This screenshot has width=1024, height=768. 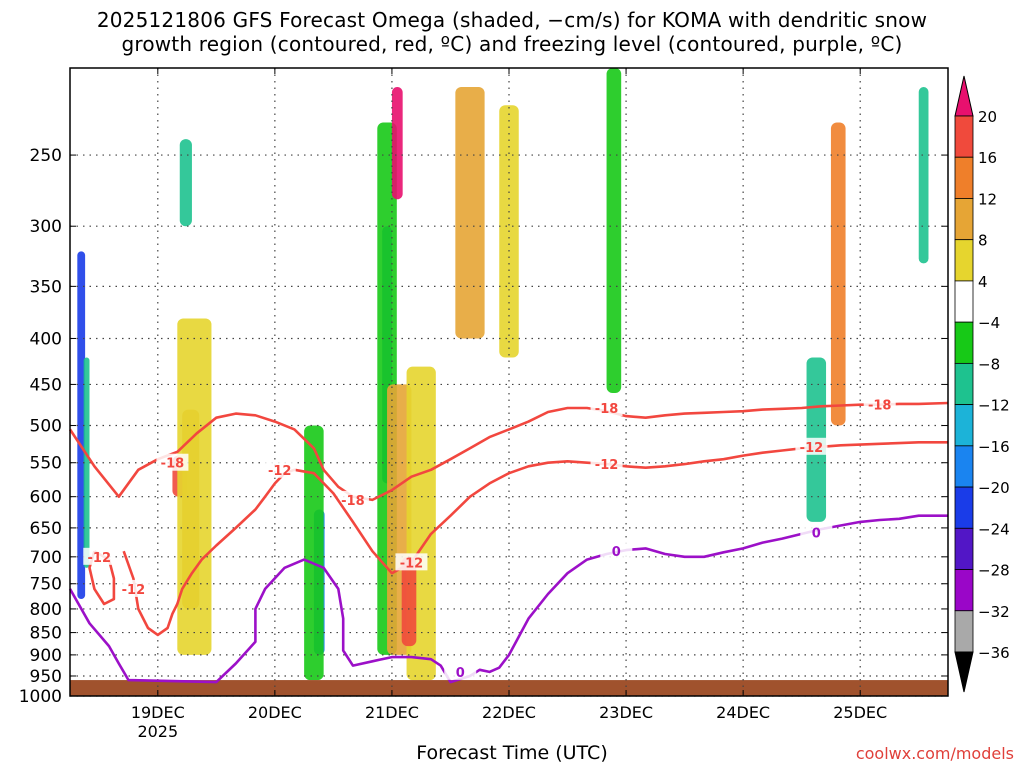 I want to click on x-tick-label: 22DEC, so click(x=509, y=712).